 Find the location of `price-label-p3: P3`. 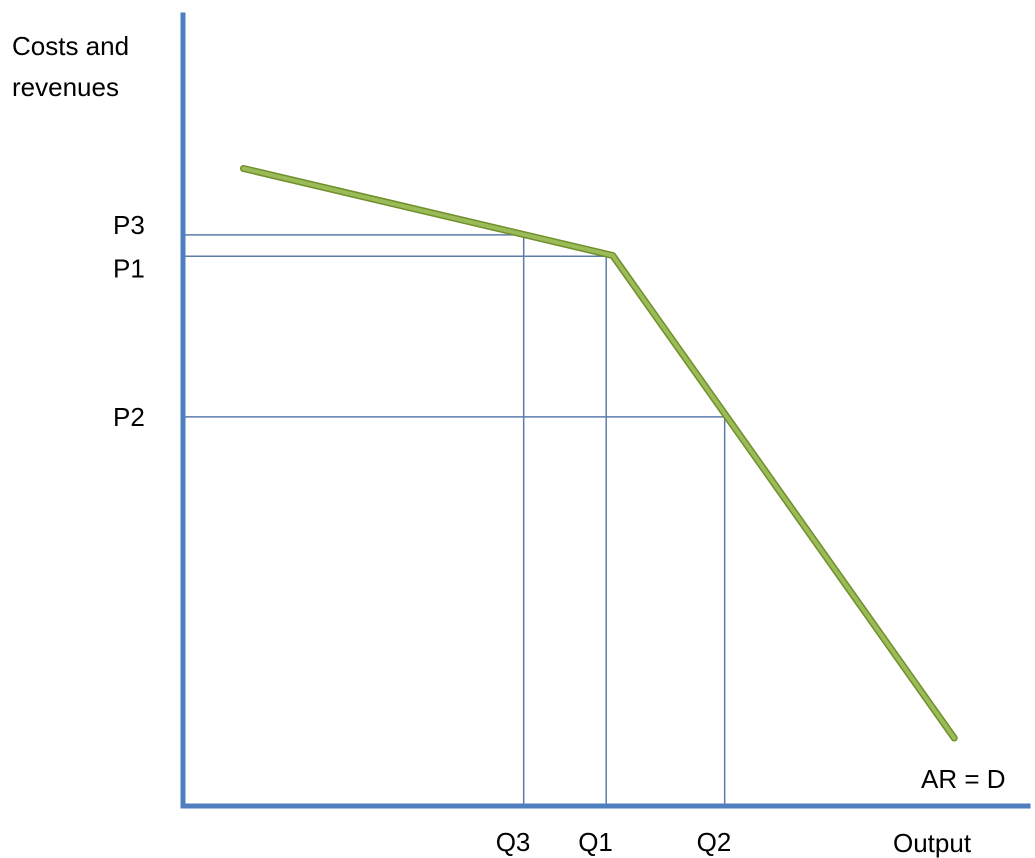

price-label-p3: P3 is located at coordinates (129, 225).